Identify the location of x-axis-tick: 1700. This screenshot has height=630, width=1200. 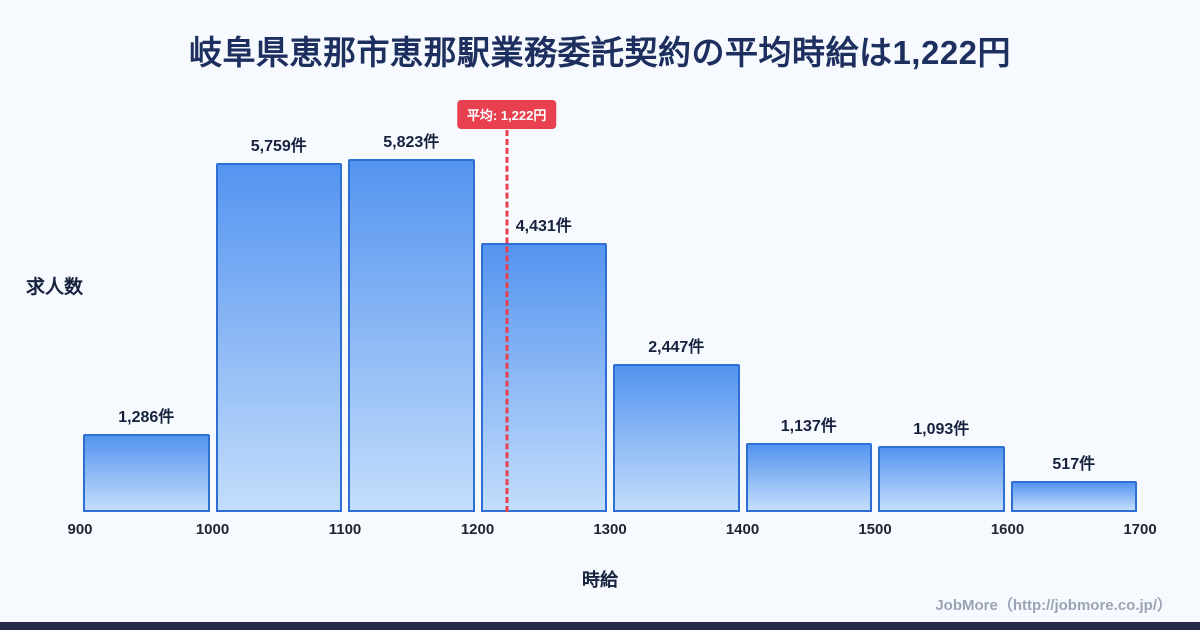
(1140, 529).